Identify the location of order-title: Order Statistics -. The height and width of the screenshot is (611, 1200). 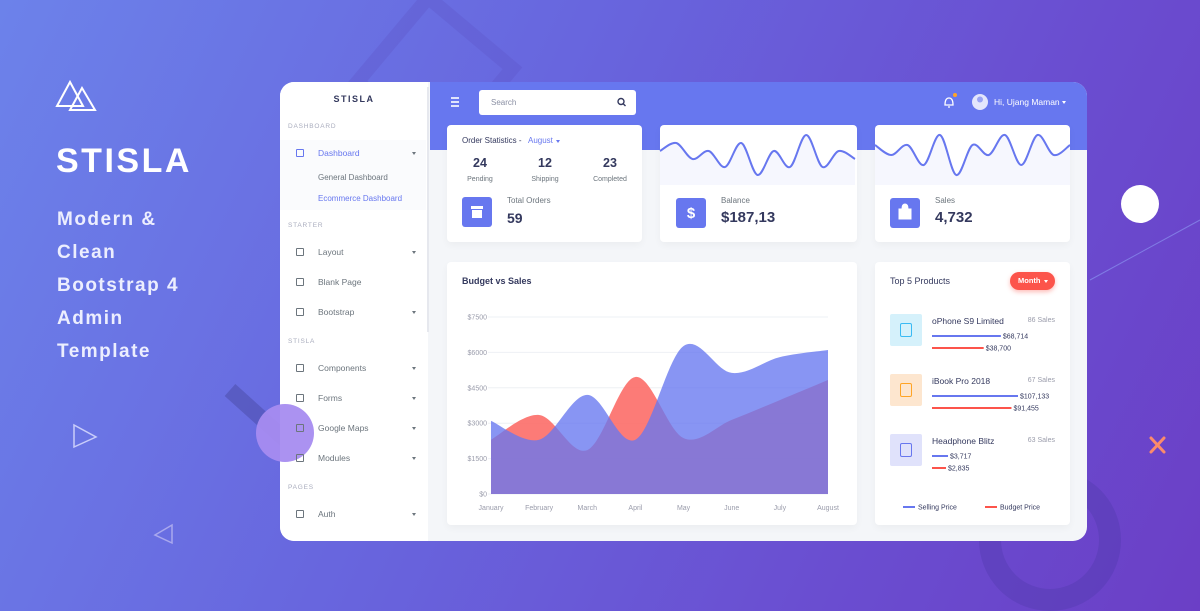
(492, 140).